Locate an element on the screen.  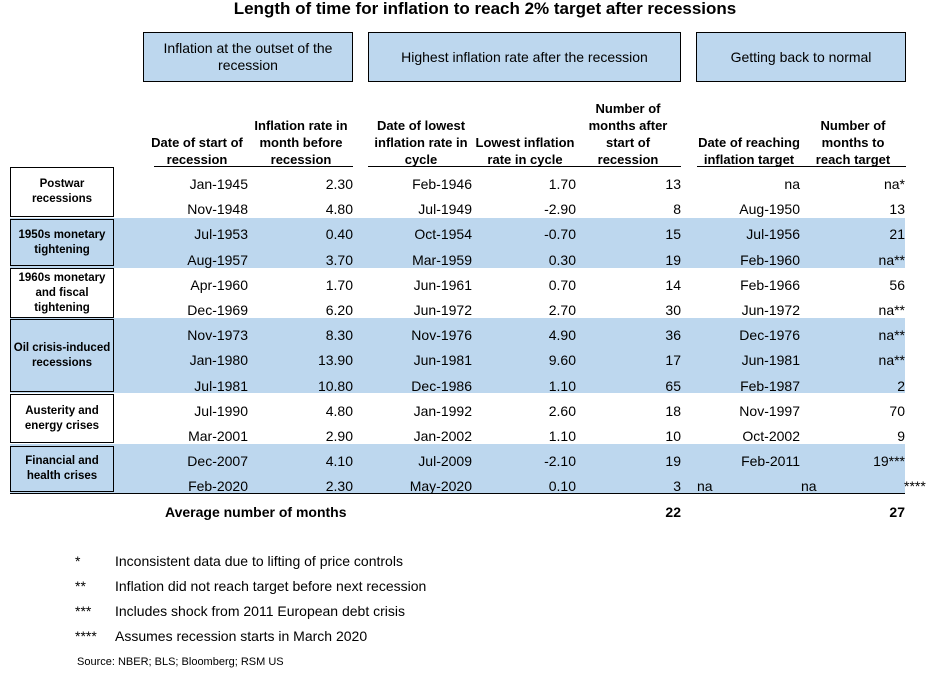
cell-start-date: Jan-1945 is located at coordinates (218, 184).